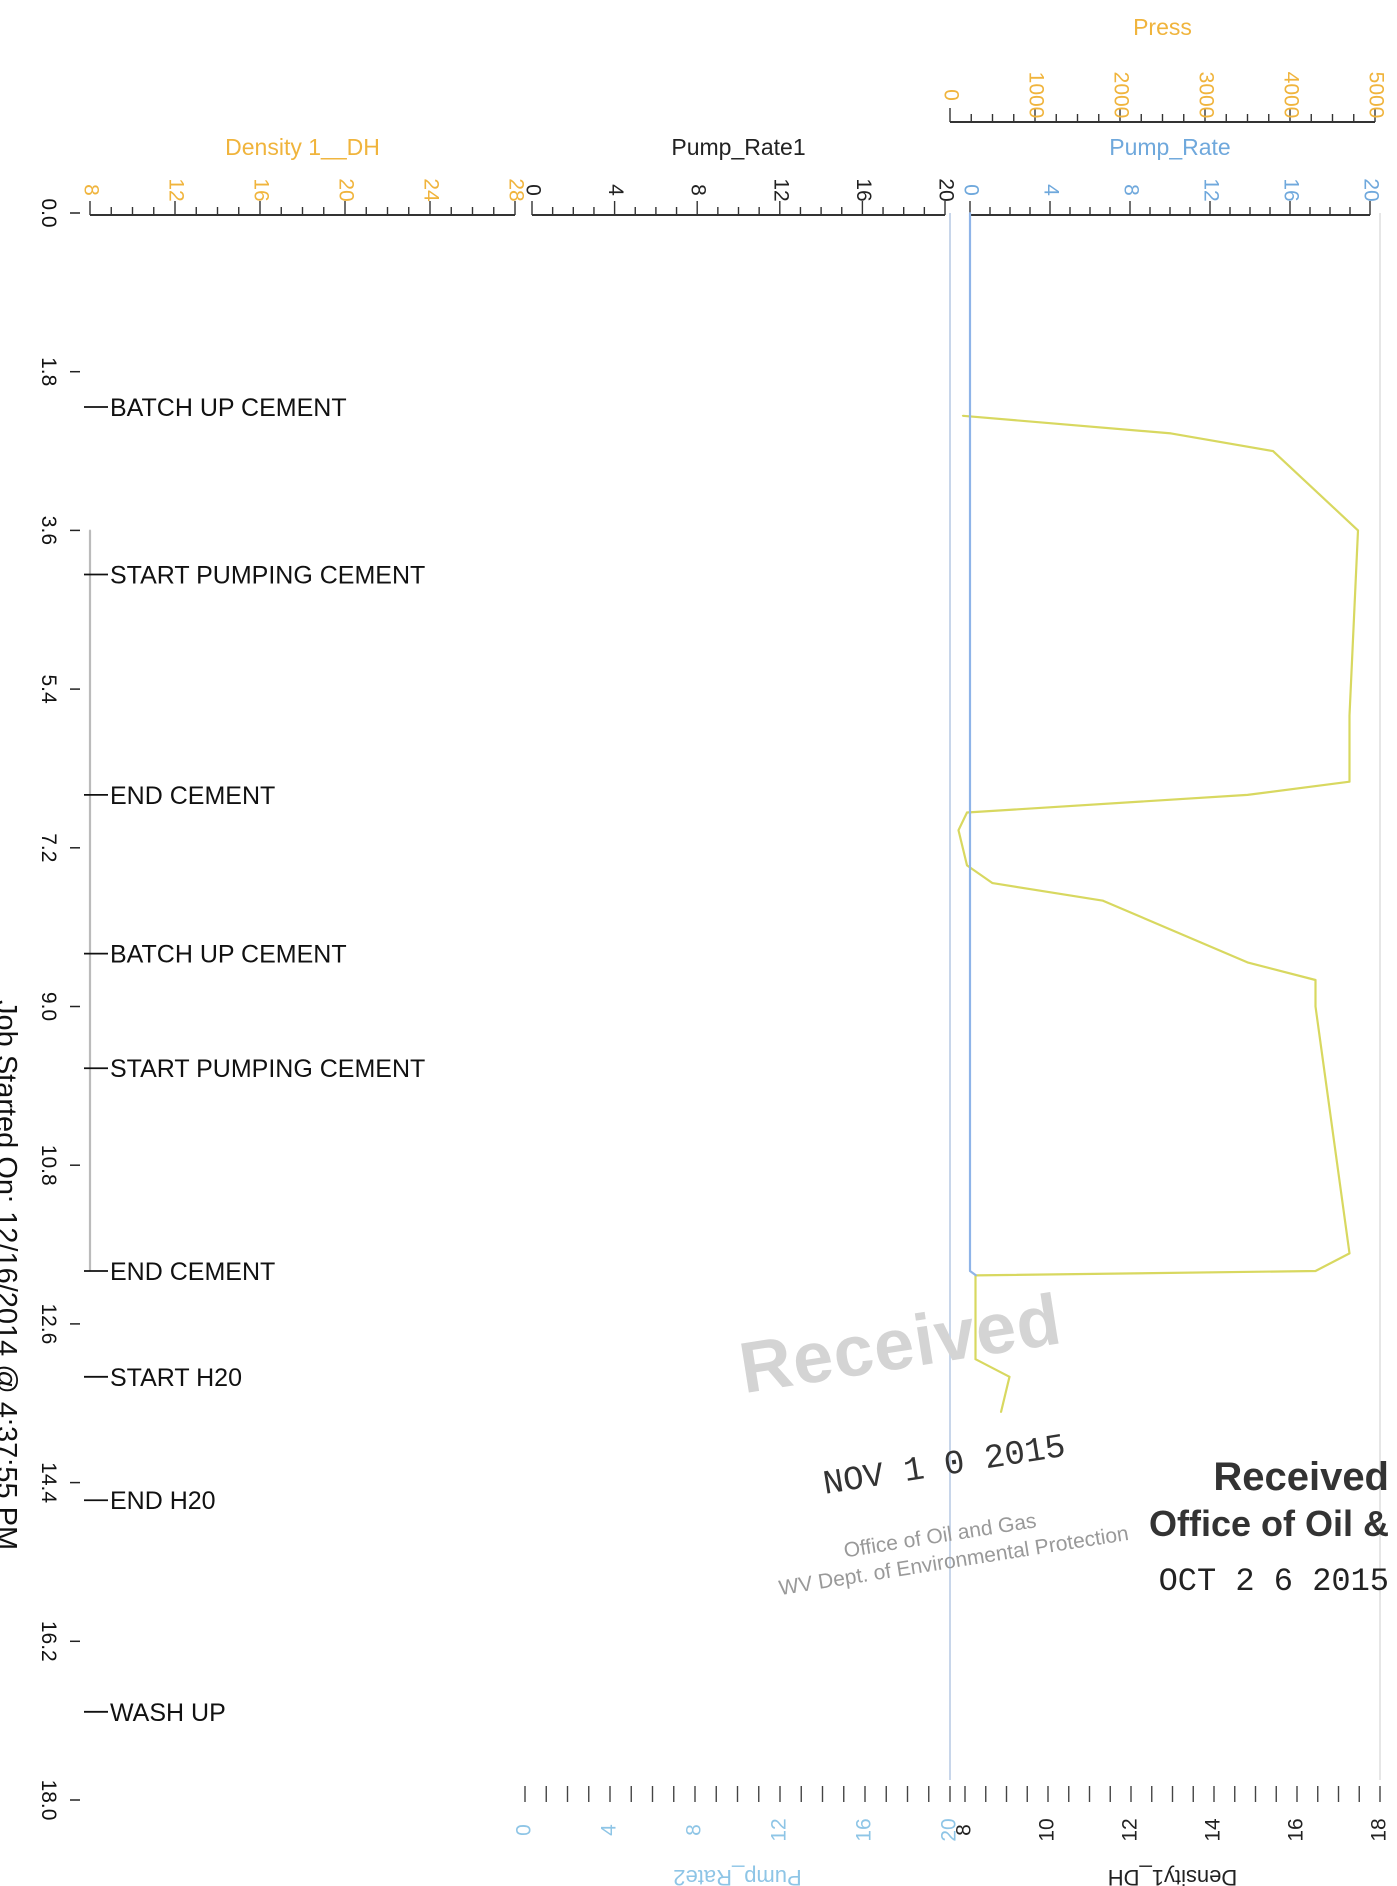 This screenshot has height=1886, width=1397. Describe the element at coordinates (945, 189) in the screenshot. I see `tick-label-pump1: 20` at that location.